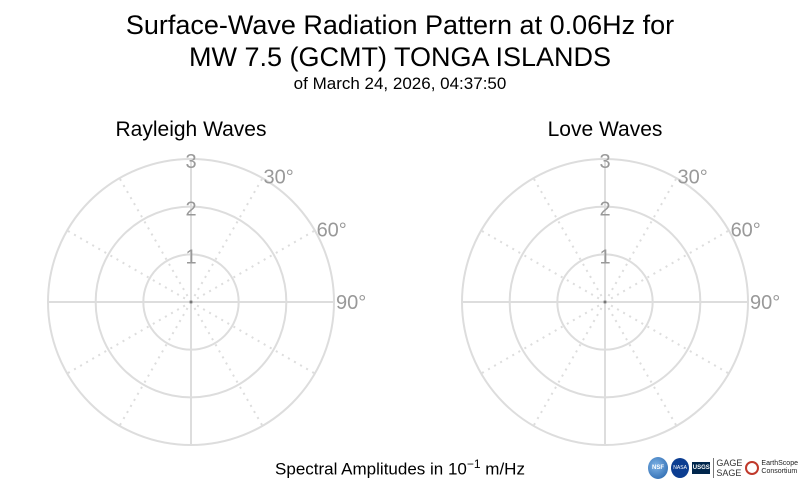 The image size is (800, 493). What do you see at coordinates (371, 469) in the screenshot?
I see `amplitude-label-prefix: Spectral Amplitudes in 10` at bounding box center [371, 469].